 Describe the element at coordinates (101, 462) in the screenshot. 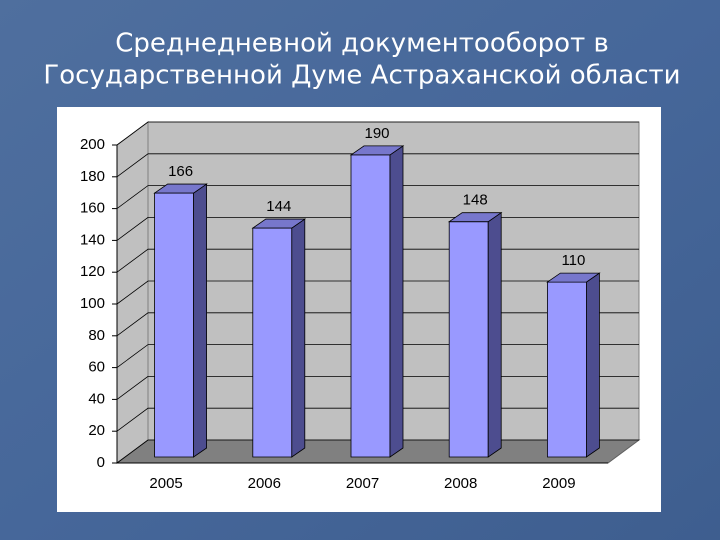

I see `y-tick-label: 0` at that location.